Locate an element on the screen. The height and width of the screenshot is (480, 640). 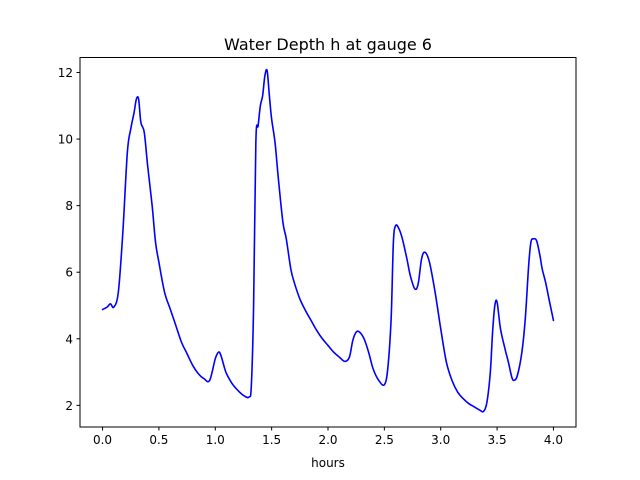
x-tick-label: 0.0 is located at coordinates (102, 440).